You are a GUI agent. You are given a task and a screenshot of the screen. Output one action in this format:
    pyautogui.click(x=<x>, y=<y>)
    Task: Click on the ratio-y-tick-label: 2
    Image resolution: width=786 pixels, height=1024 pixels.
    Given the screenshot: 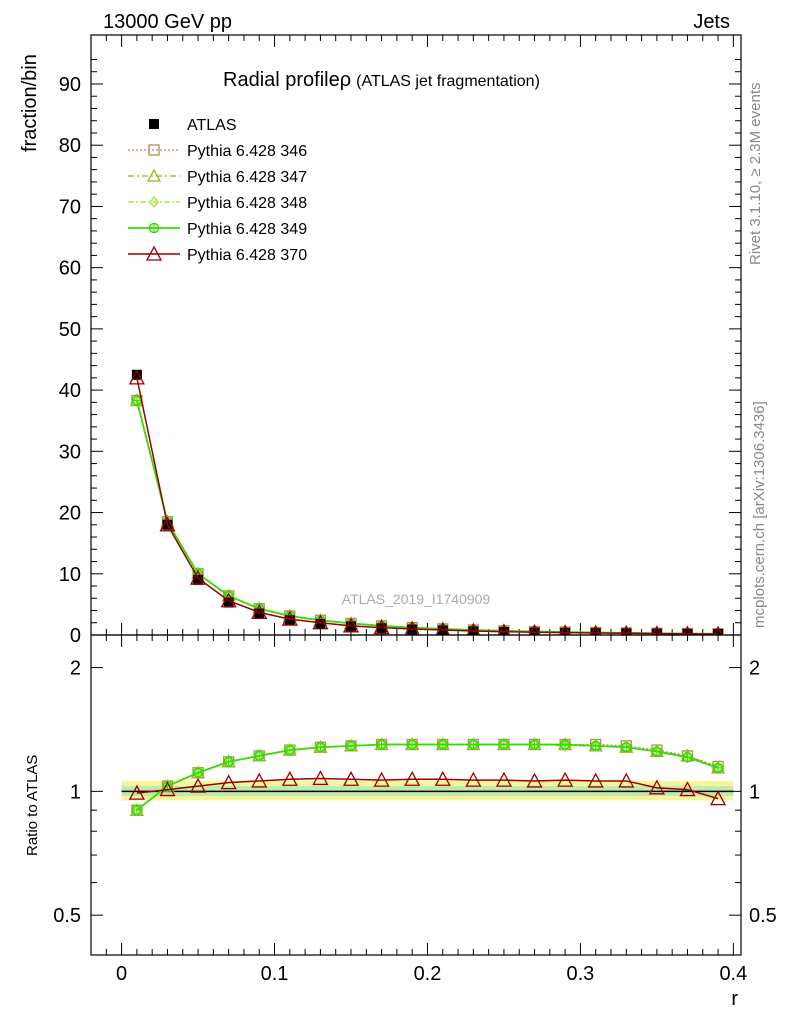 What is the action you would take?
    pyautogui.click(x=75, y=669)
    